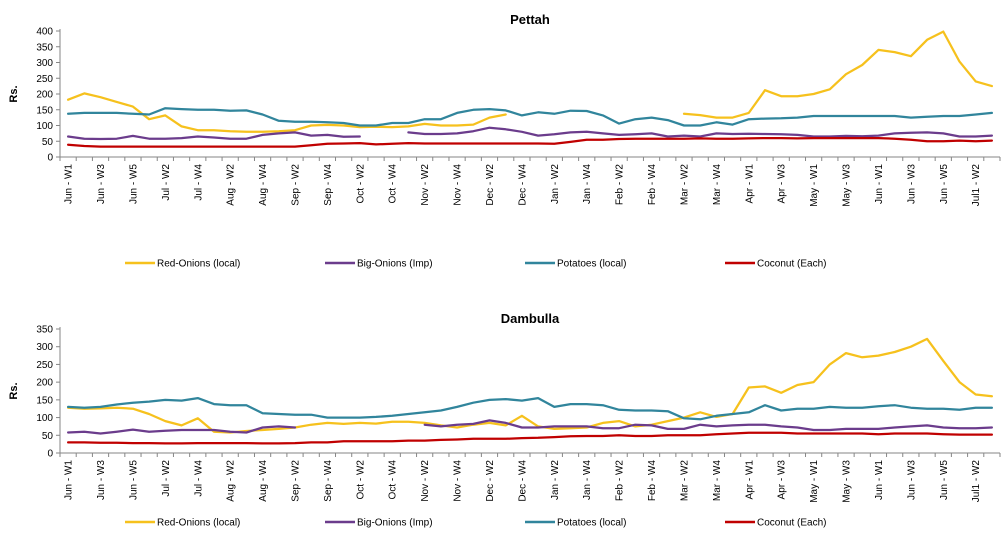  I want to click on x-tick-label: Jul1 - W2, so click(976, 185).